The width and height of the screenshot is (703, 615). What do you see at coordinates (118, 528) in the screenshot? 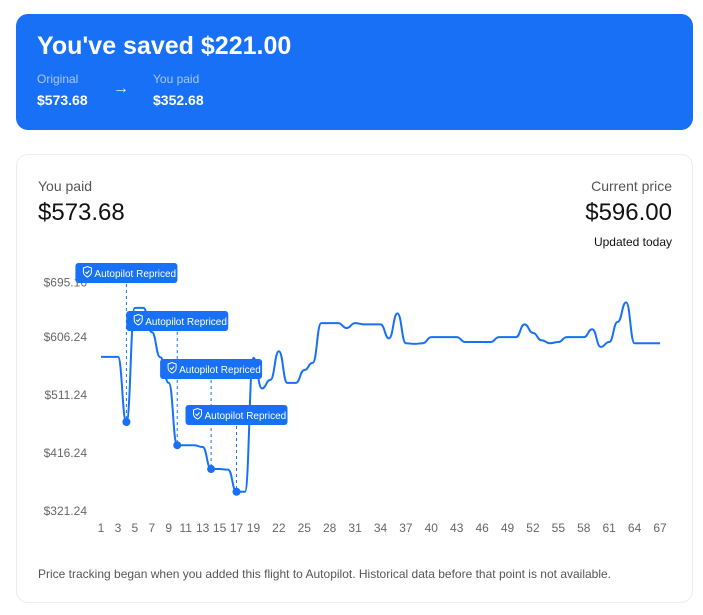
I see `x-tick-label: 3` at bounding box center [118, 528].